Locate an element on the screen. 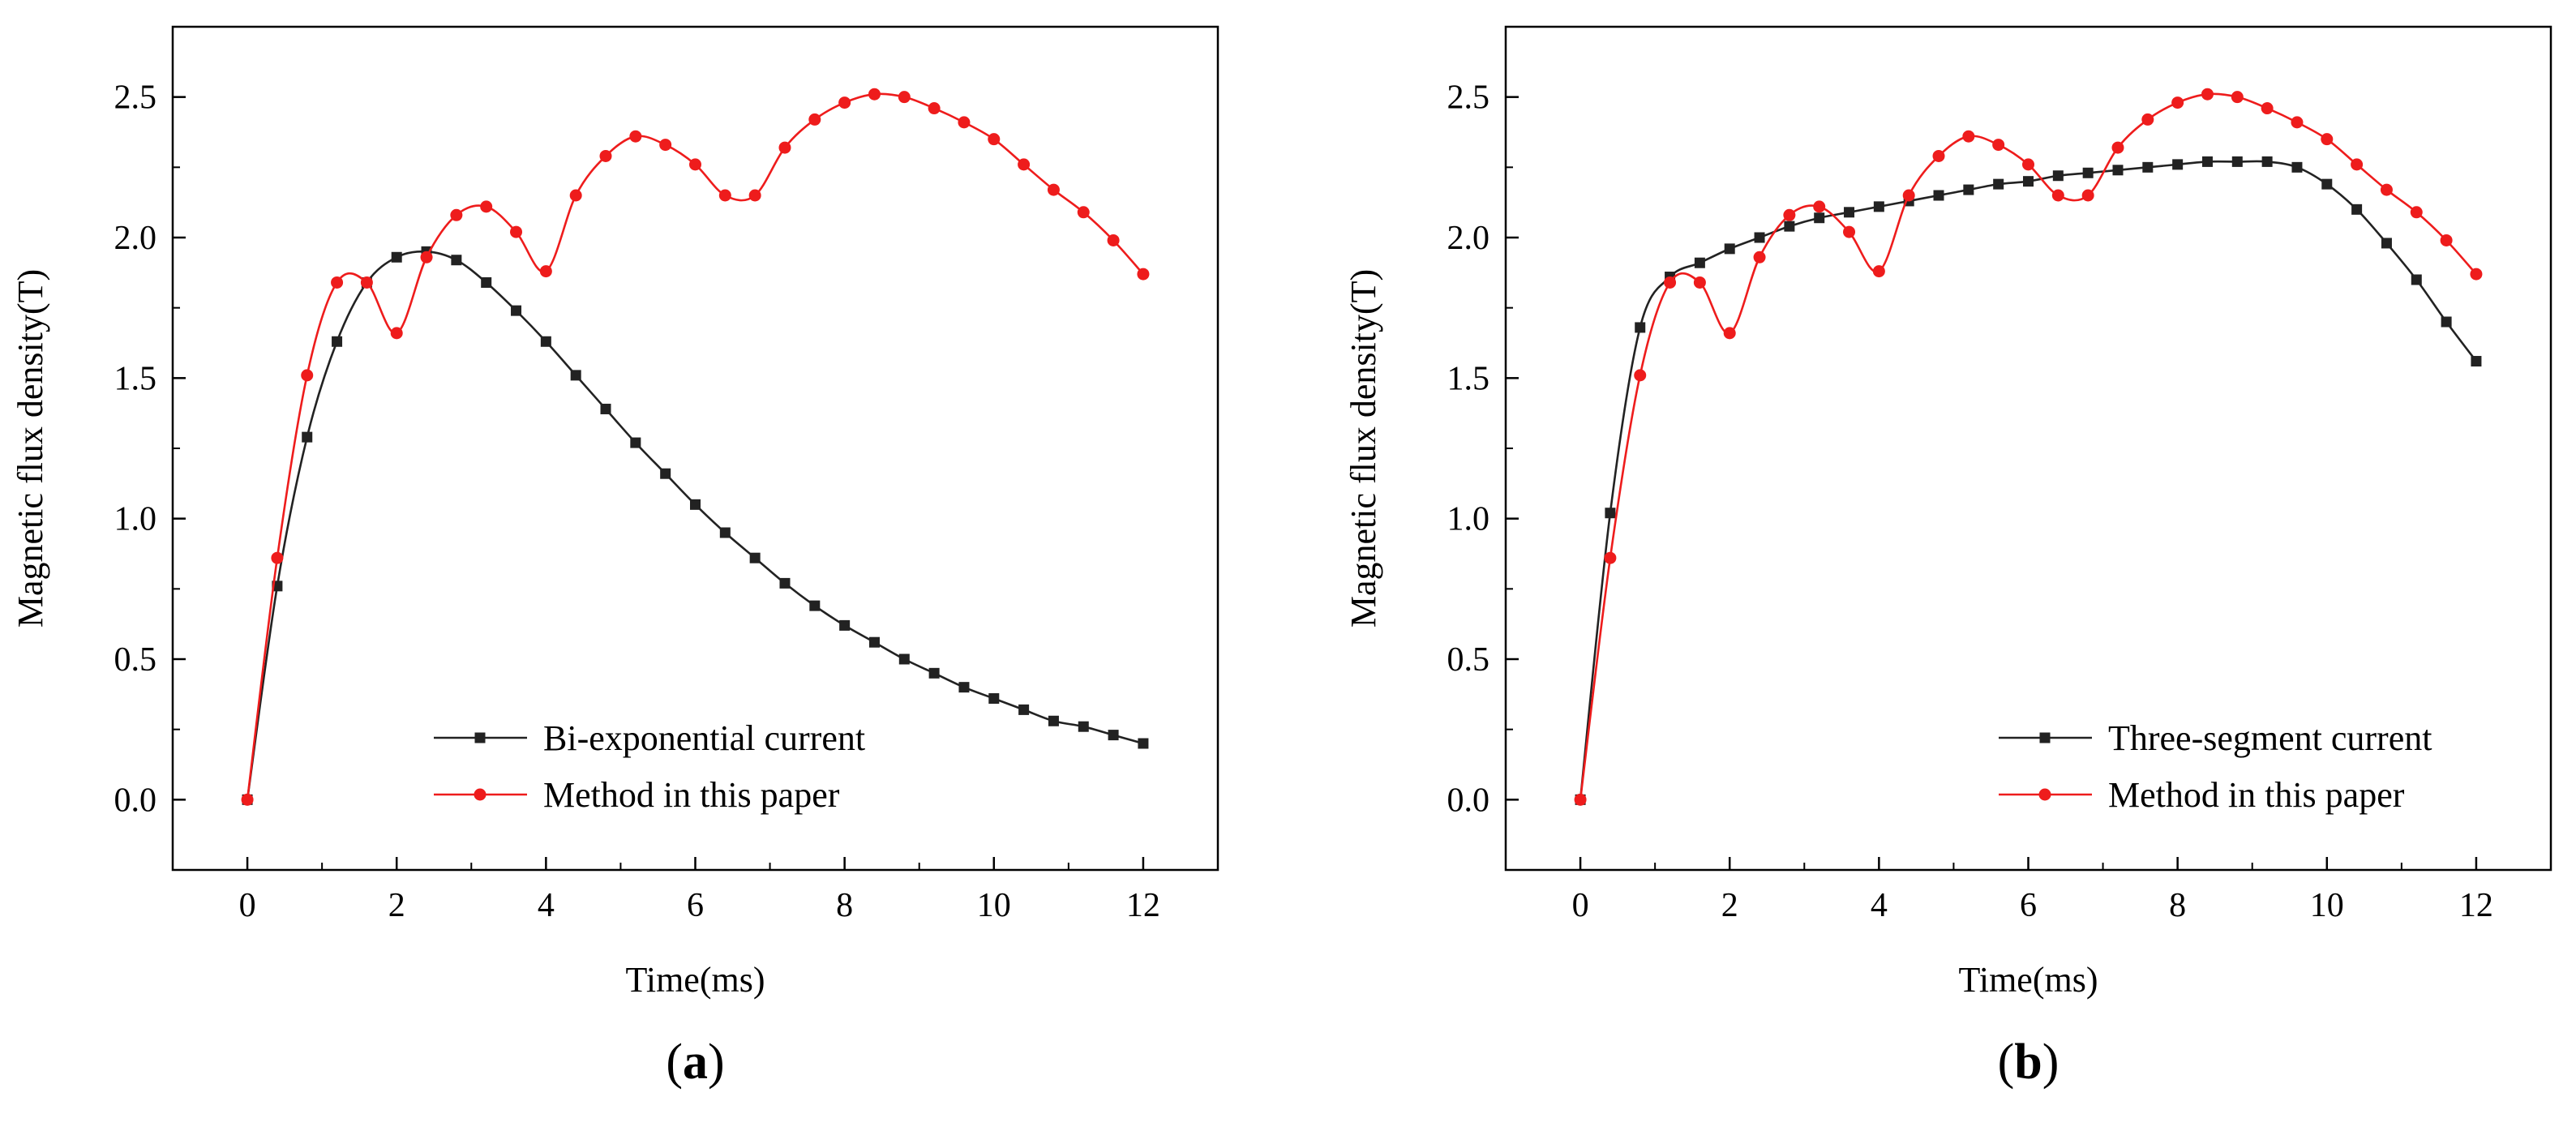 The image size is (2576, 1131). x-tick-label: 6 is located at coordinates (2028, 906).